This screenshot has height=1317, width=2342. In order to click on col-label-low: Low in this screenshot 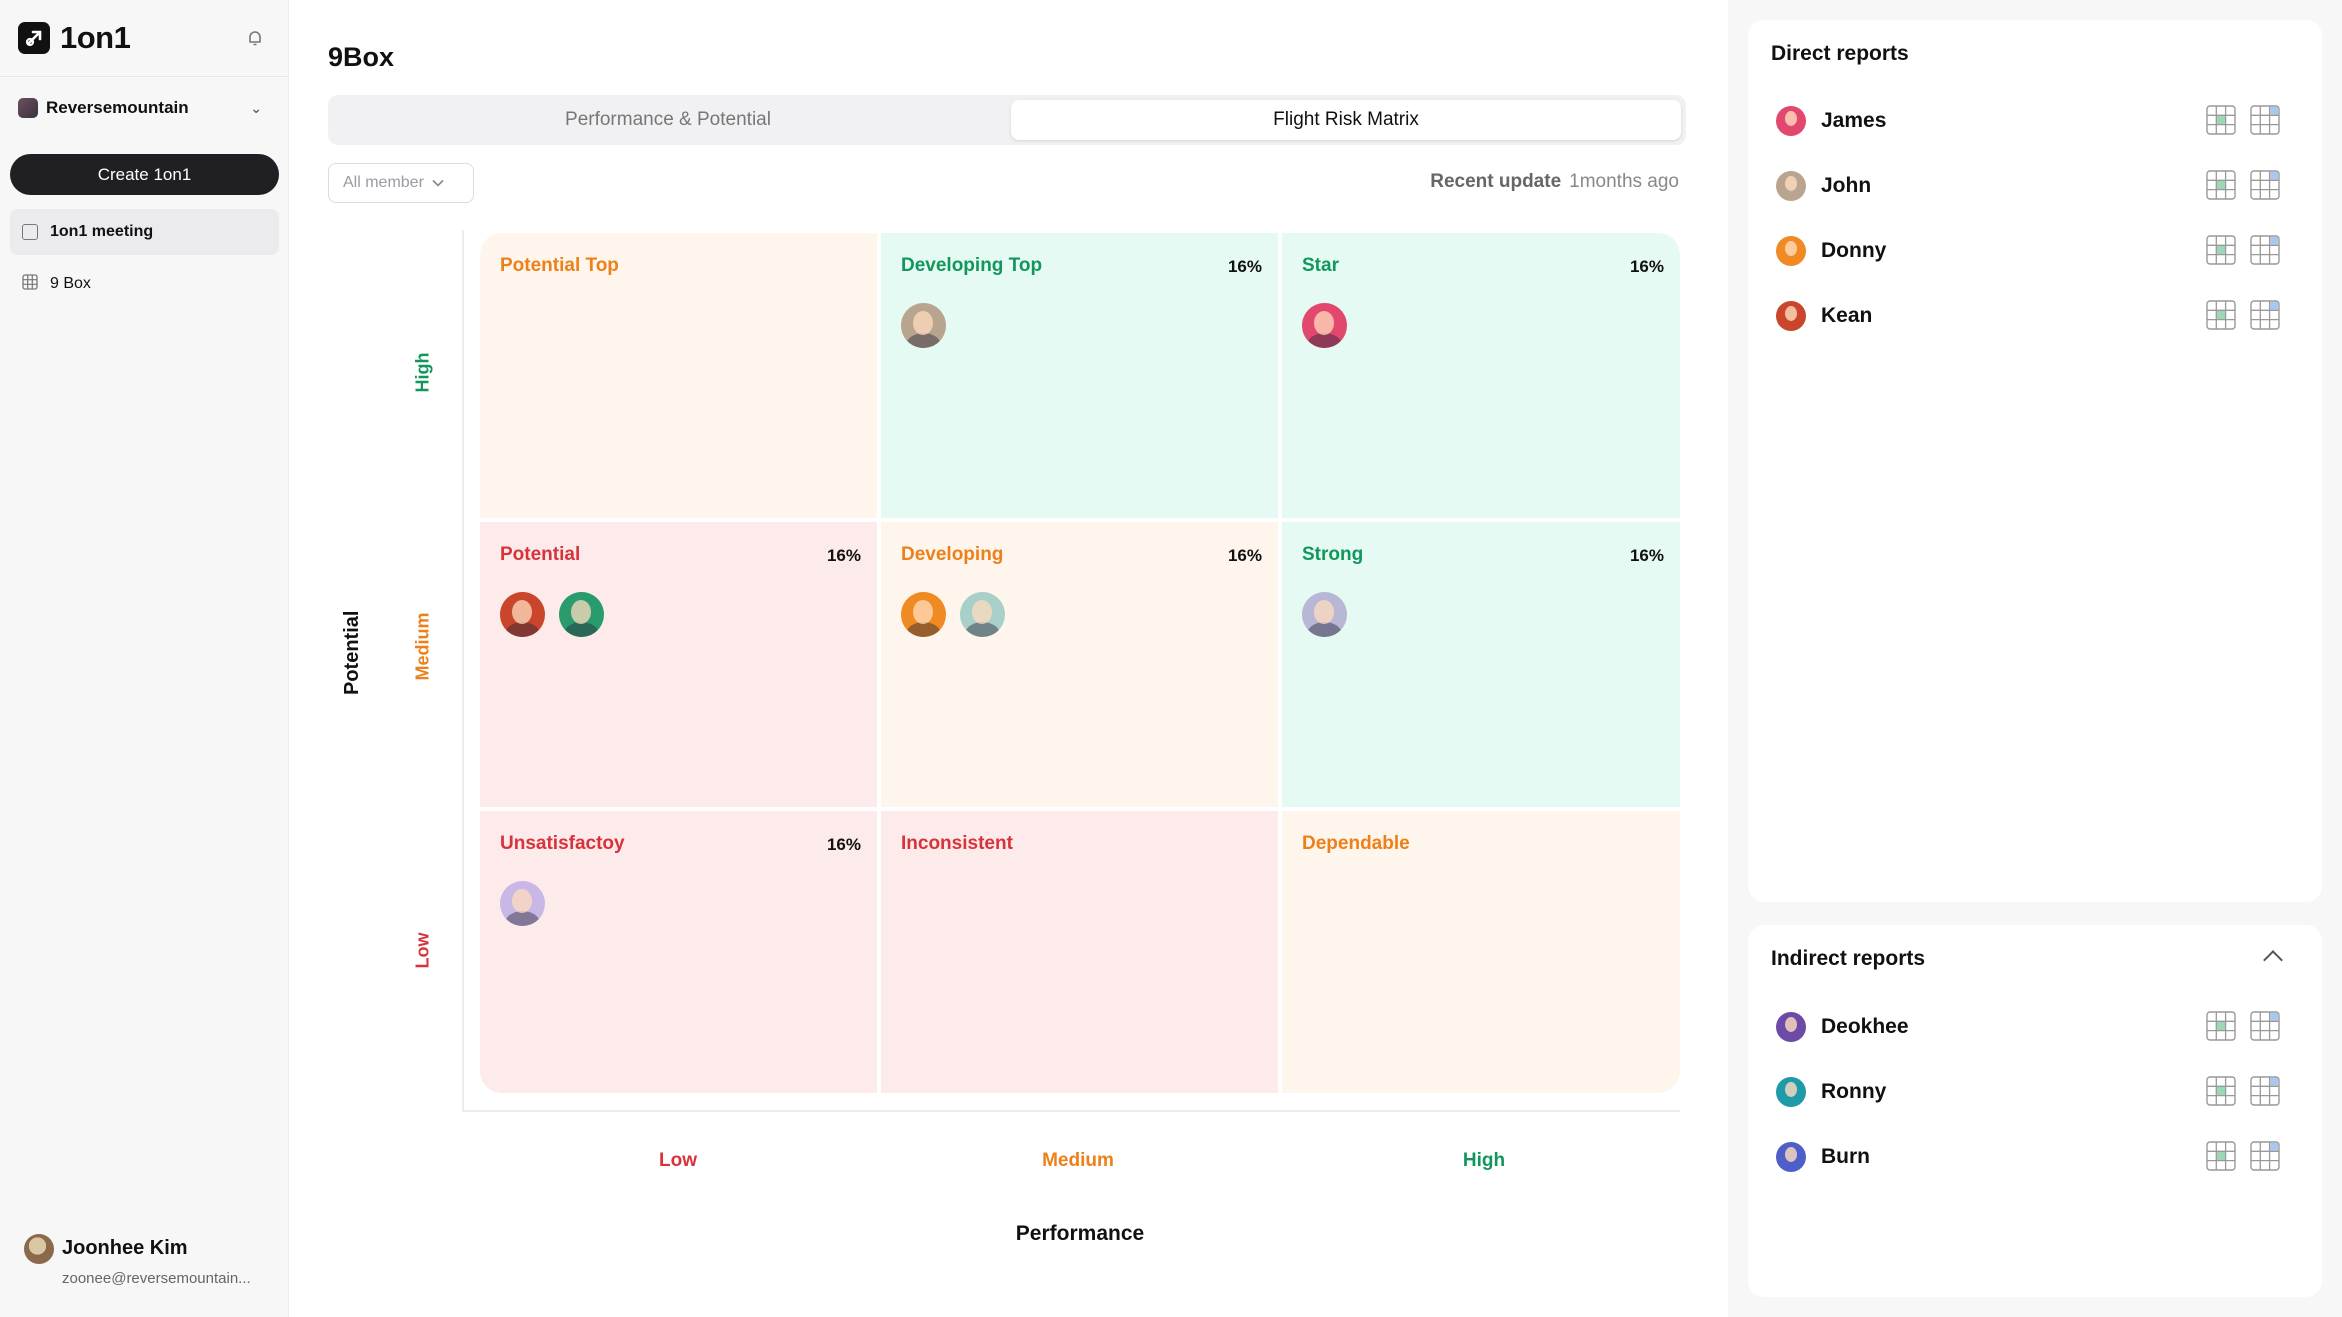, I will do `click(678, 1160)`.